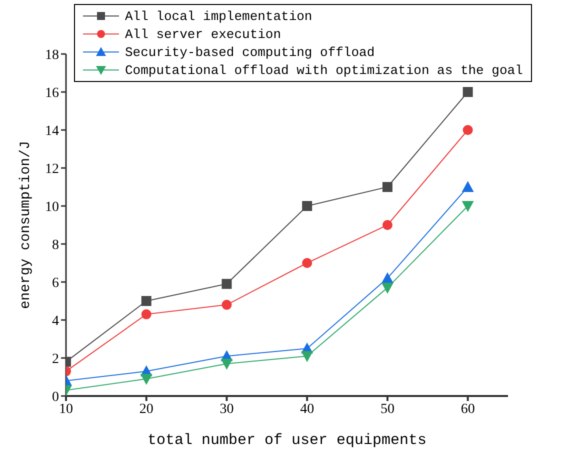  What do you see at coordinates (52, 169) in the screenshot?
I see `y-tick-label: 12` at bounding box center [52, 169].